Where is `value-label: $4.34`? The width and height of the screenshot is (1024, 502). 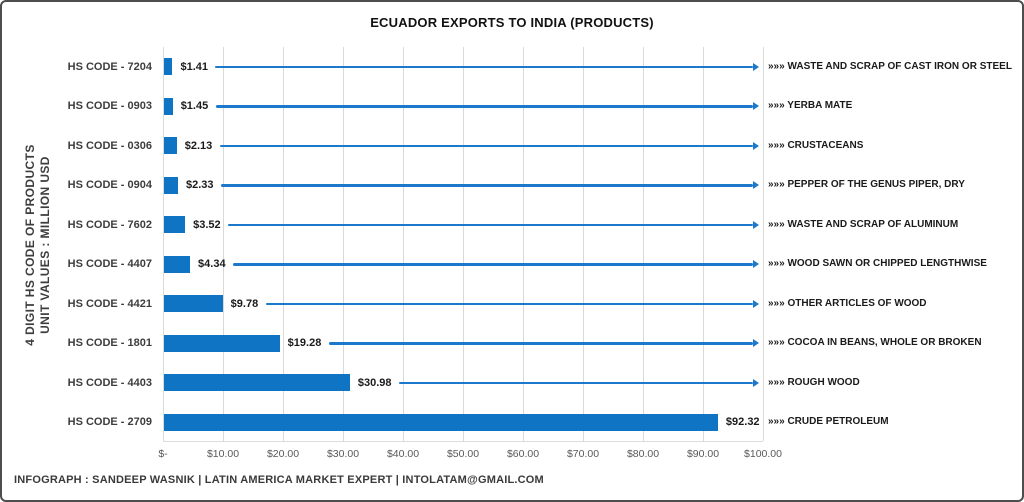
value-label: $4.34 is located at coordinates (212, 264).